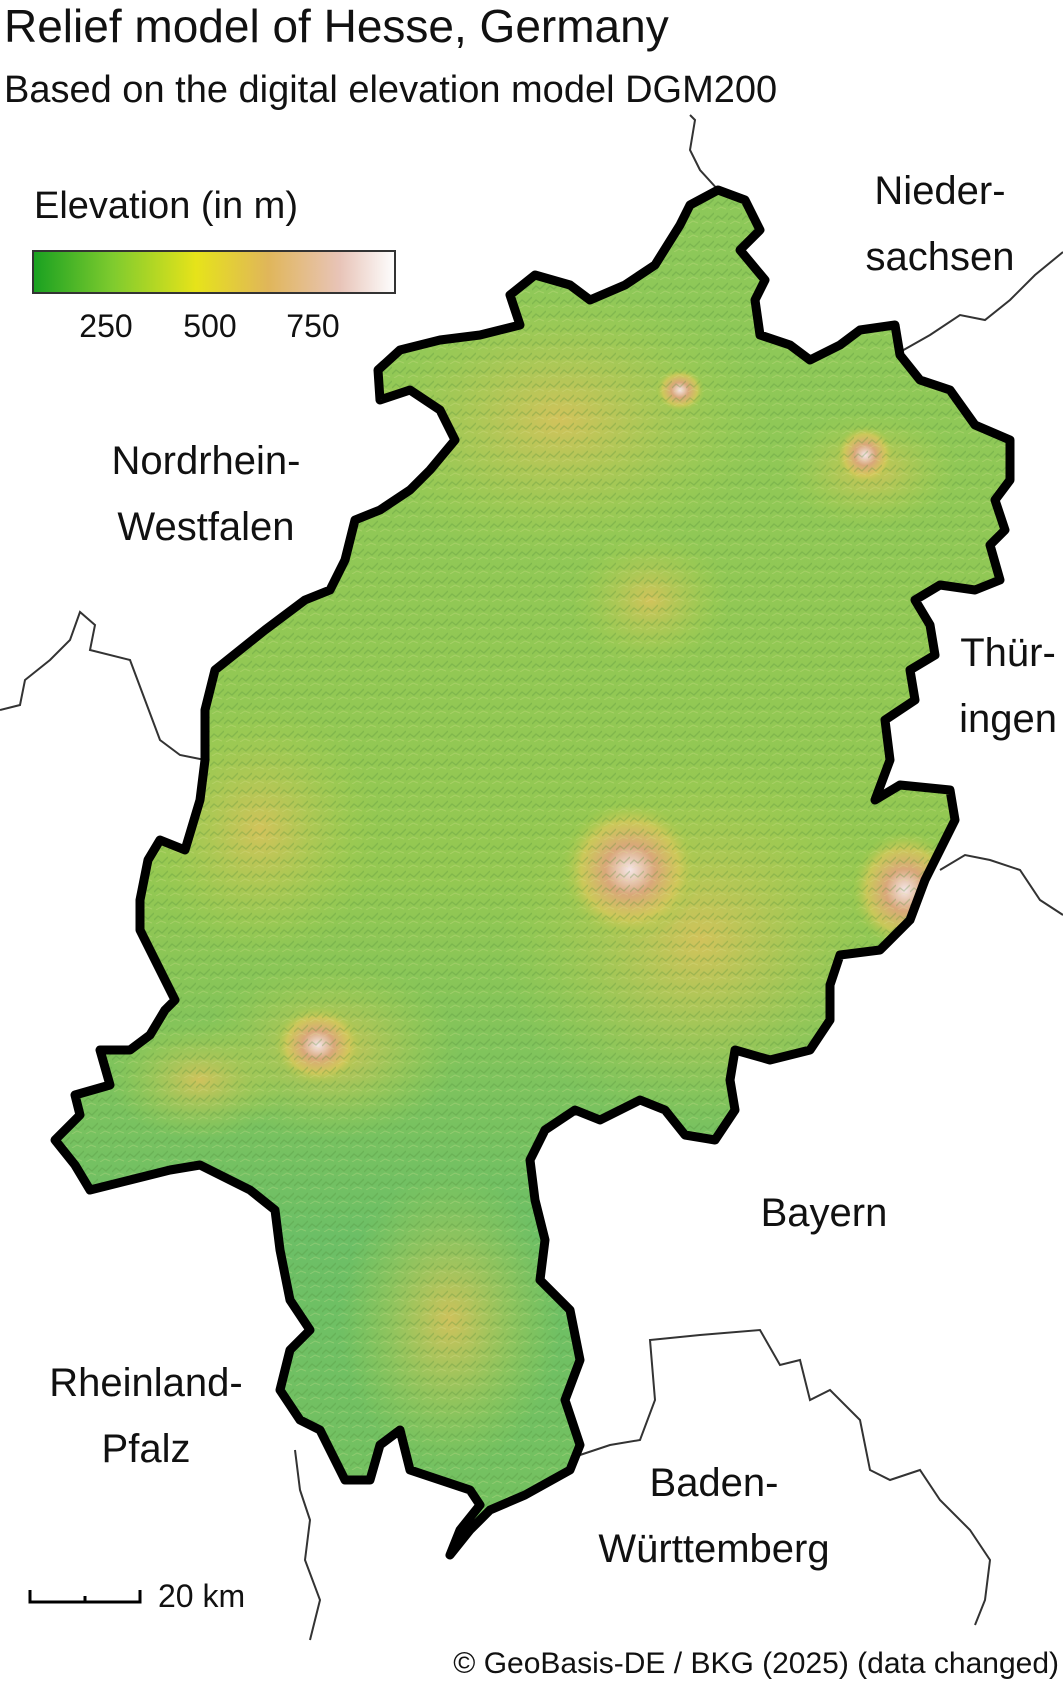 The image size is (1063, 1687). I want to click on legend-tick-250: 250, so click(106, 326).